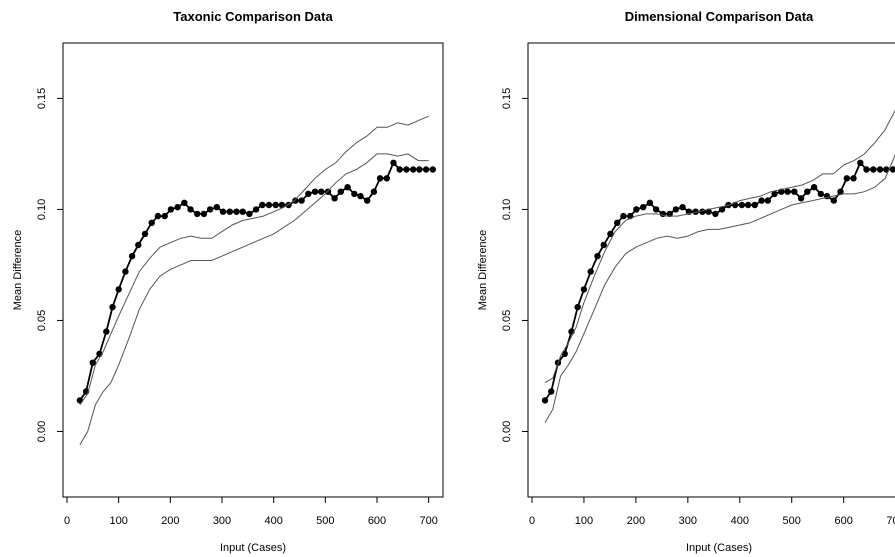 This screenshot has height=557, width=895. I want to click on chart-title: Taxonic Comparison Data, so click(253, 16).